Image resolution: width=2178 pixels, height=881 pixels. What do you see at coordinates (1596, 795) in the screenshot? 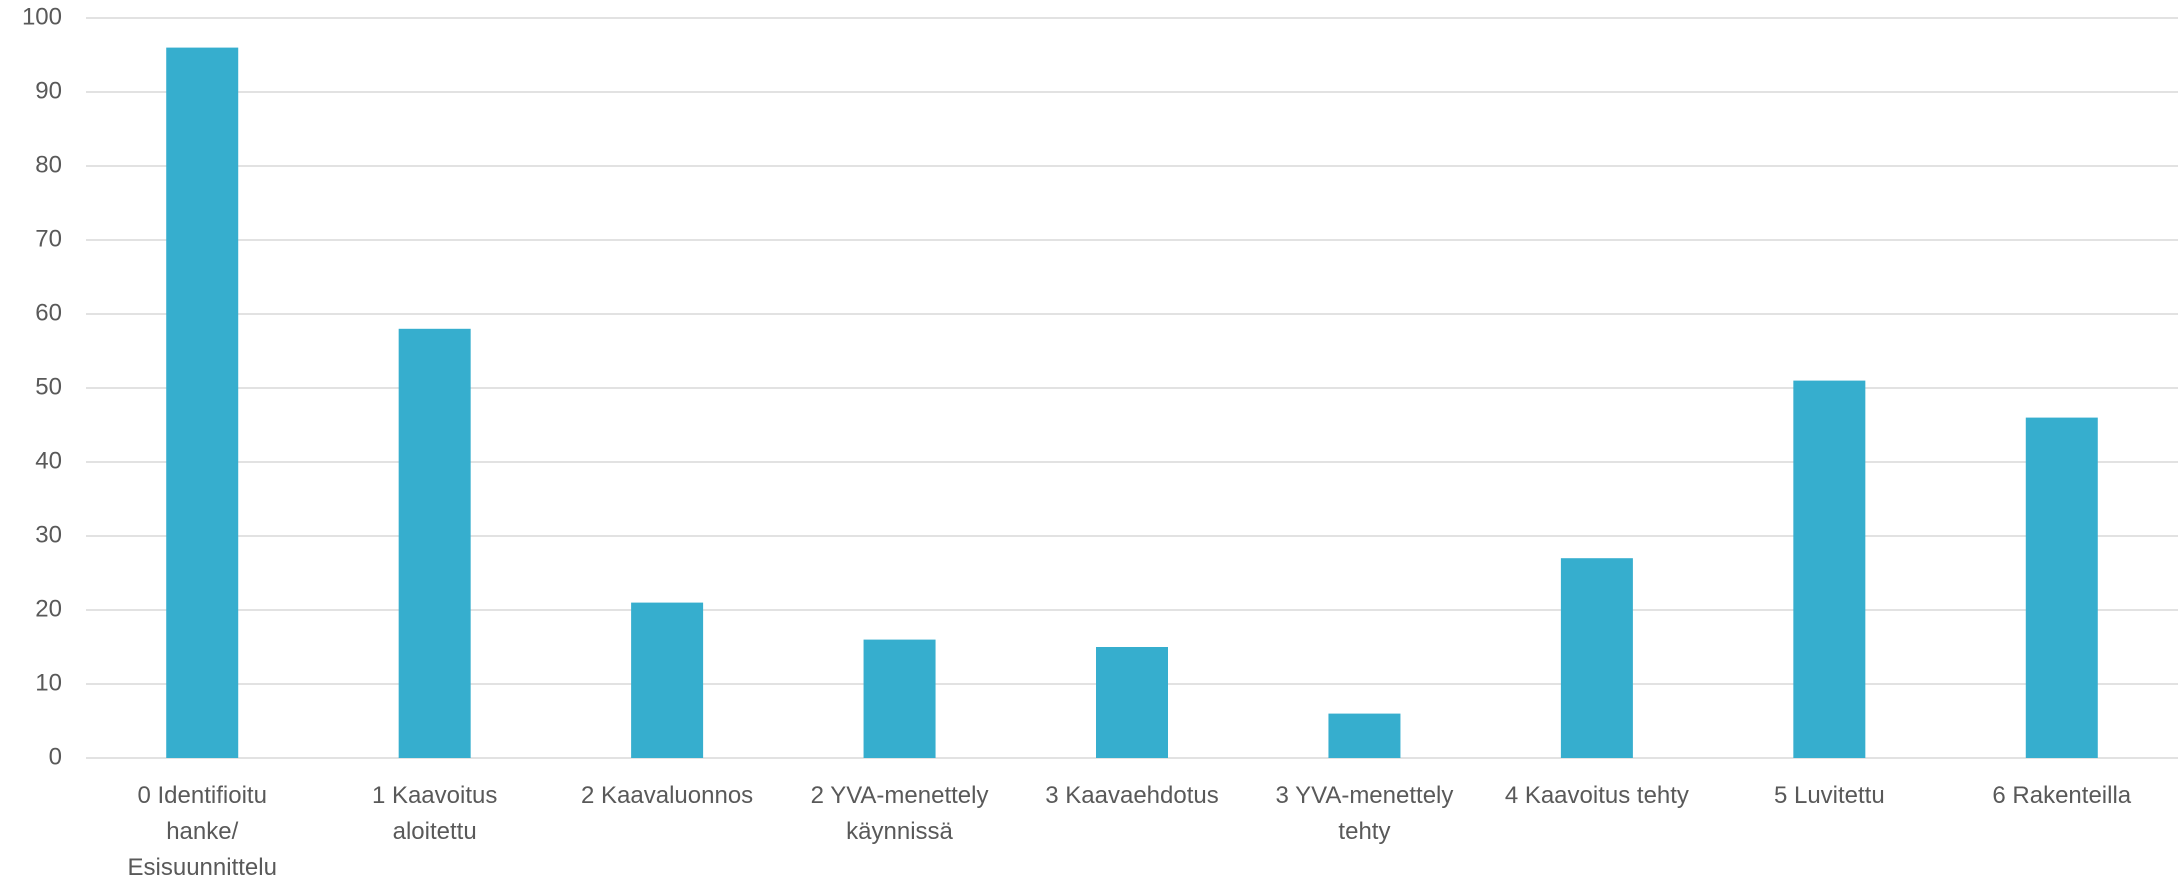
I see `x-tick-label: 4 Kaavoitus tehty` at bounding box center [1596, 795].